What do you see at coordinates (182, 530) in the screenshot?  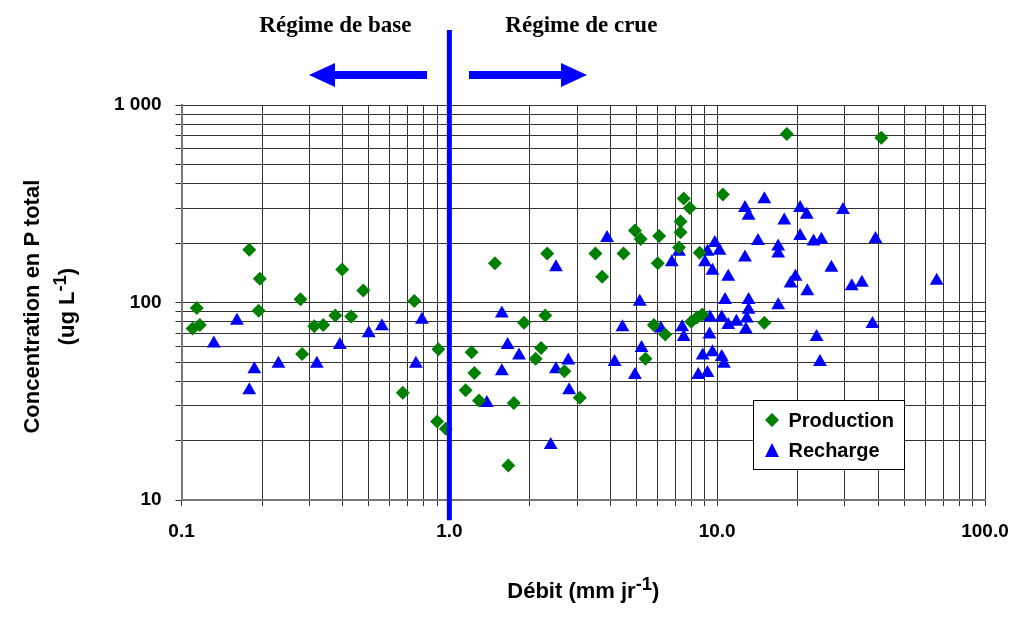 I see `x-tick-label: 0.1` at bounding box center [182, 530].